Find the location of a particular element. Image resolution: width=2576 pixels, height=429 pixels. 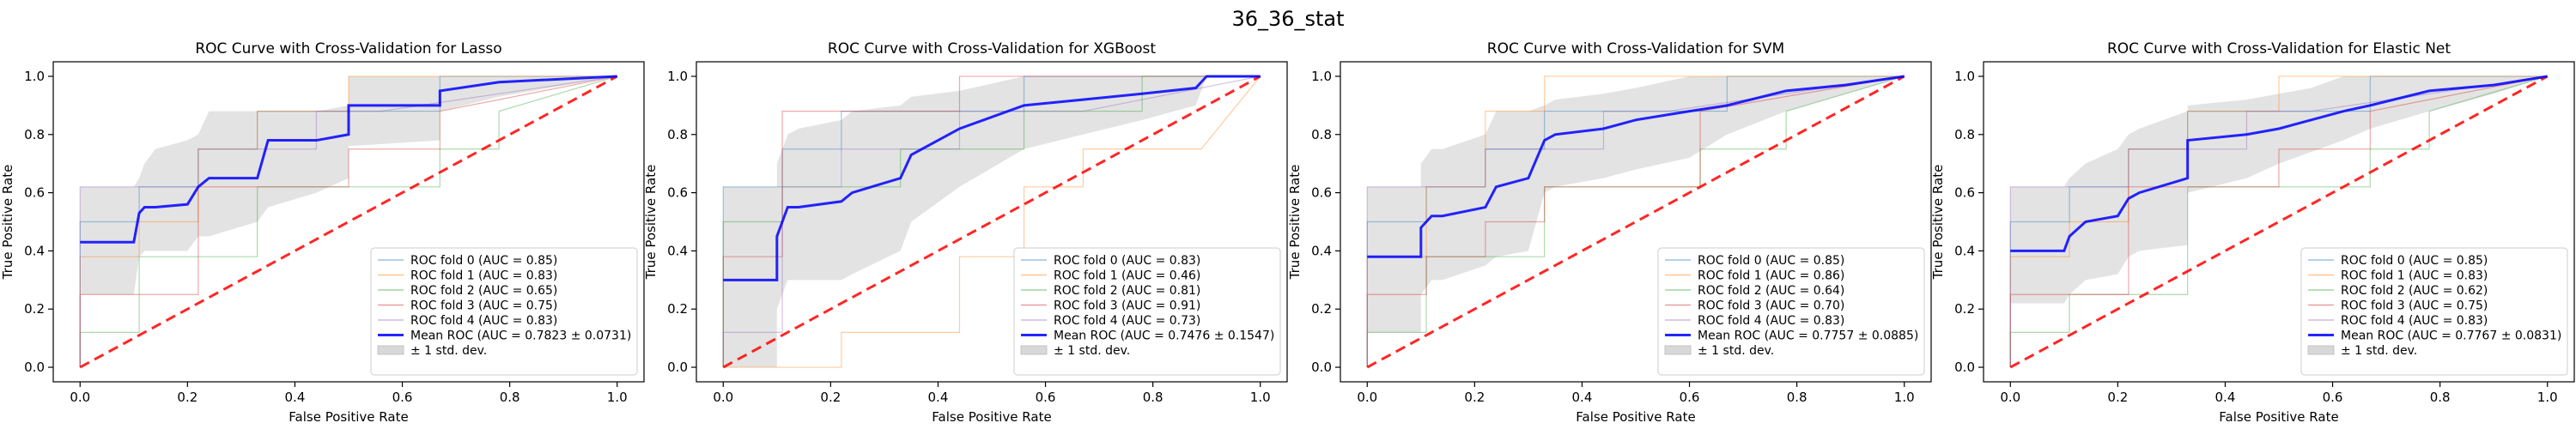

legend-label: ROC fold 4 (AUC = 0.83) is located at coordinates (483, 321).